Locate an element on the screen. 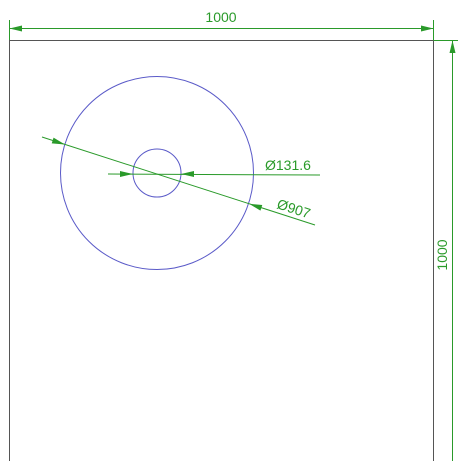 Image resolution: width=458 pixels, height=461 pixels. width-label: 1000 is located at coordinates (220, 17).